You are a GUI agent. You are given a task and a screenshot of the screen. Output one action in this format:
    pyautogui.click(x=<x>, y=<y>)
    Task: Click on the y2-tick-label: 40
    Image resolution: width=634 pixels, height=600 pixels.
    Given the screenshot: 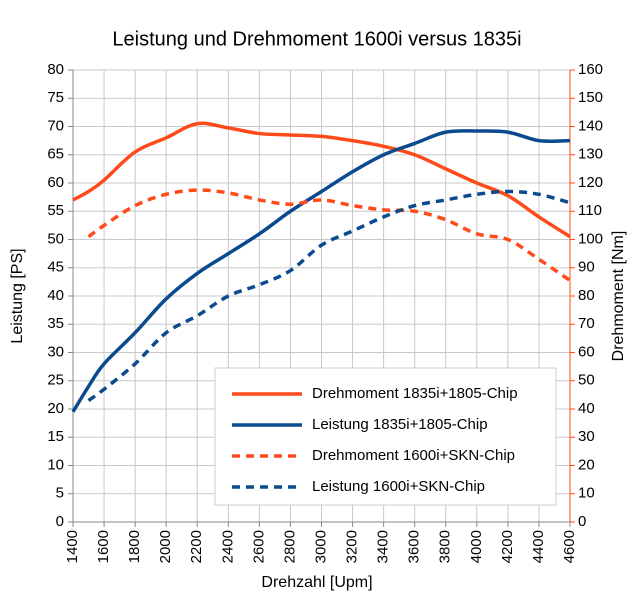 What is the action you would take?
    pyautogui.click(x=586, y=408)
    